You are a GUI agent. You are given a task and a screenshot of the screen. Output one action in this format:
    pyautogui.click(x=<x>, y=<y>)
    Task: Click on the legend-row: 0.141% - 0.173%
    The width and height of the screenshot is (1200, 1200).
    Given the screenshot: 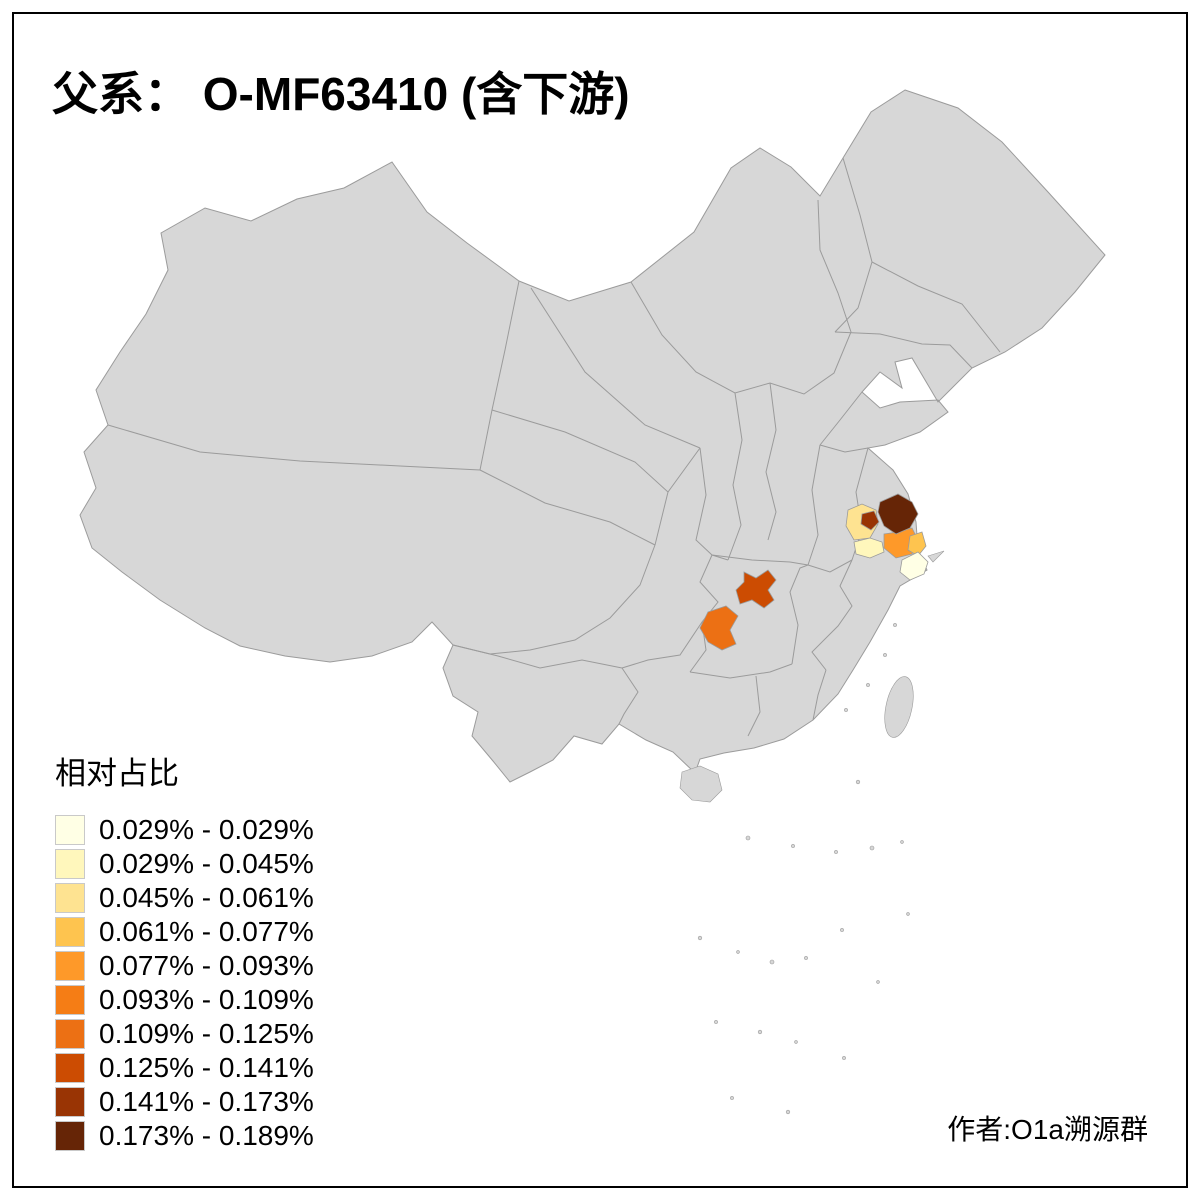 What is the action you would take?
    pyautogui.click(x=184, y=1102)
    